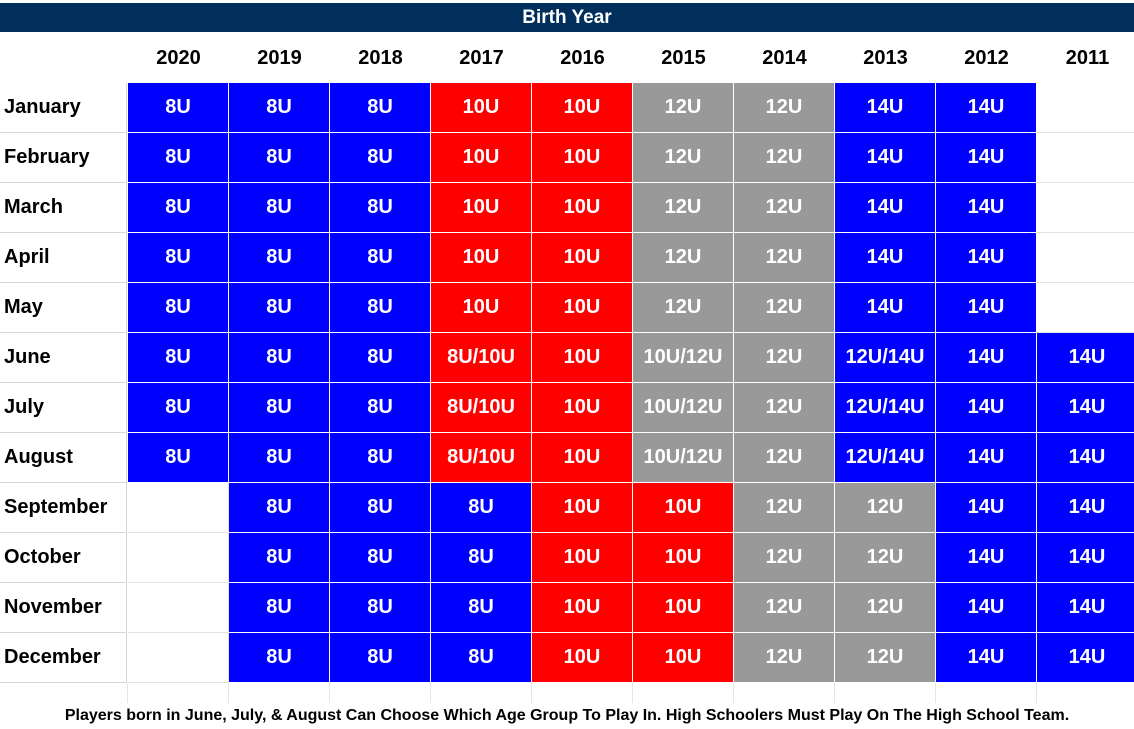 This screenshot has width=1134, height=729. What do you see at coordinates (63, 508) in the screenshot?
I see `month-label-september: September` at bounding box center [63, 508].